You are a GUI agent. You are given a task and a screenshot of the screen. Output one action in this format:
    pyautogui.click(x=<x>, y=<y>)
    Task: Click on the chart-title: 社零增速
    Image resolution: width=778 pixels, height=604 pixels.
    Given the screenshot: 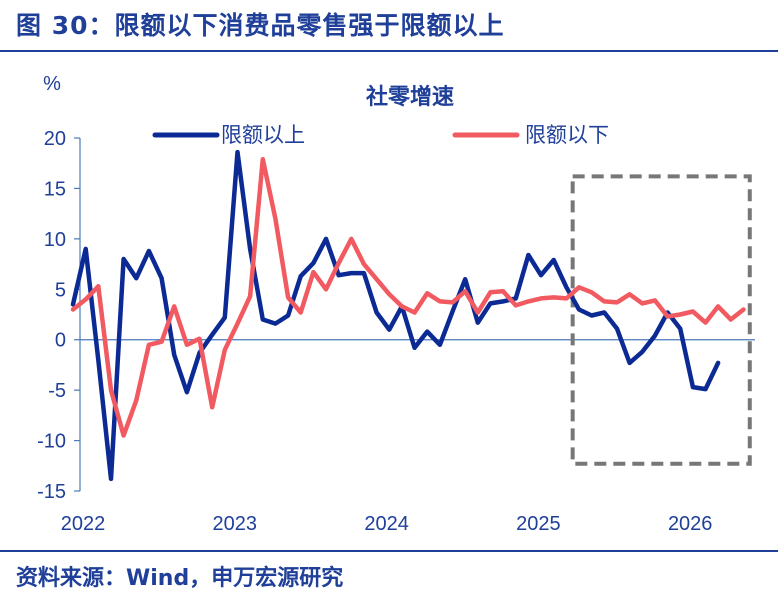 What is the action you would take?
    pyautogui.click(x=410, y=96)
    